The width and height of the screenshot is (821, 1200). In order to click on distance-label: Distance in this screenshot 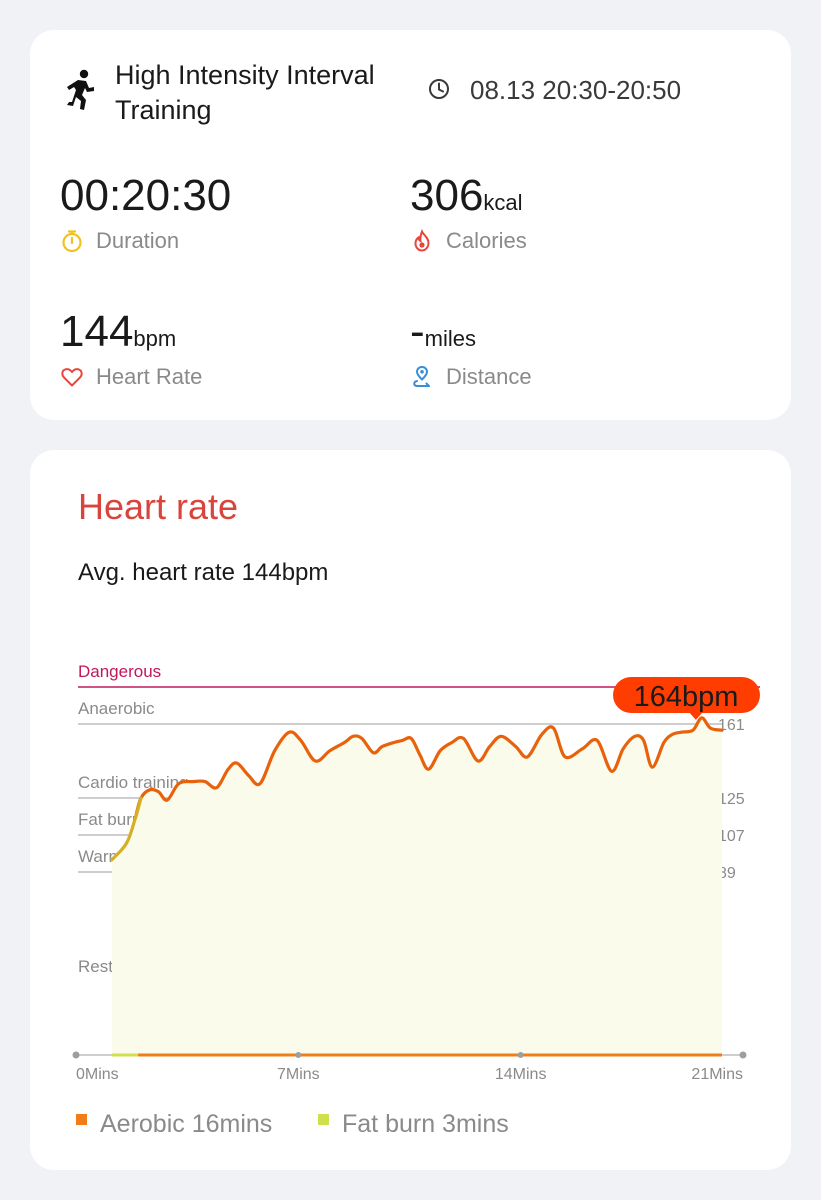, I will do `click(471, 377)`.